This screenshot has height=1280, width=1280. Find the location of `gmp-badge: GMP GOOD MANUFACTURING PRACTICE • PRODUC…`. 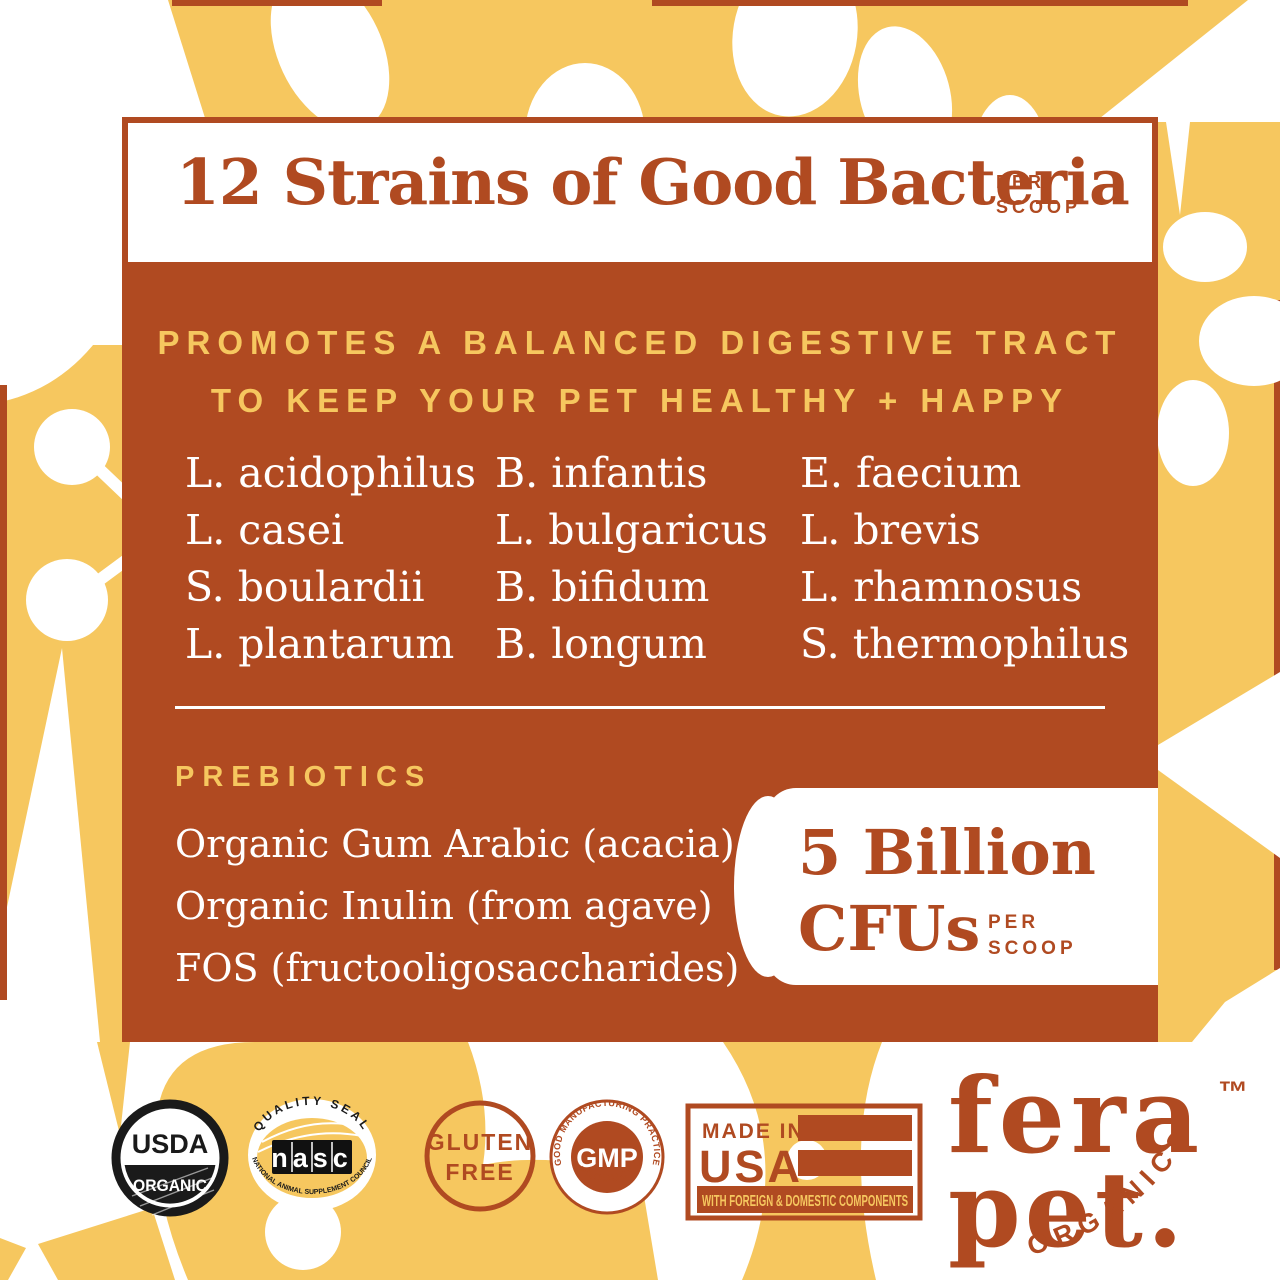

gmp-badge: GMP GOOD MANUFACTURING PRACTICE • PRODUC… is located at coordinates (607, 1156).